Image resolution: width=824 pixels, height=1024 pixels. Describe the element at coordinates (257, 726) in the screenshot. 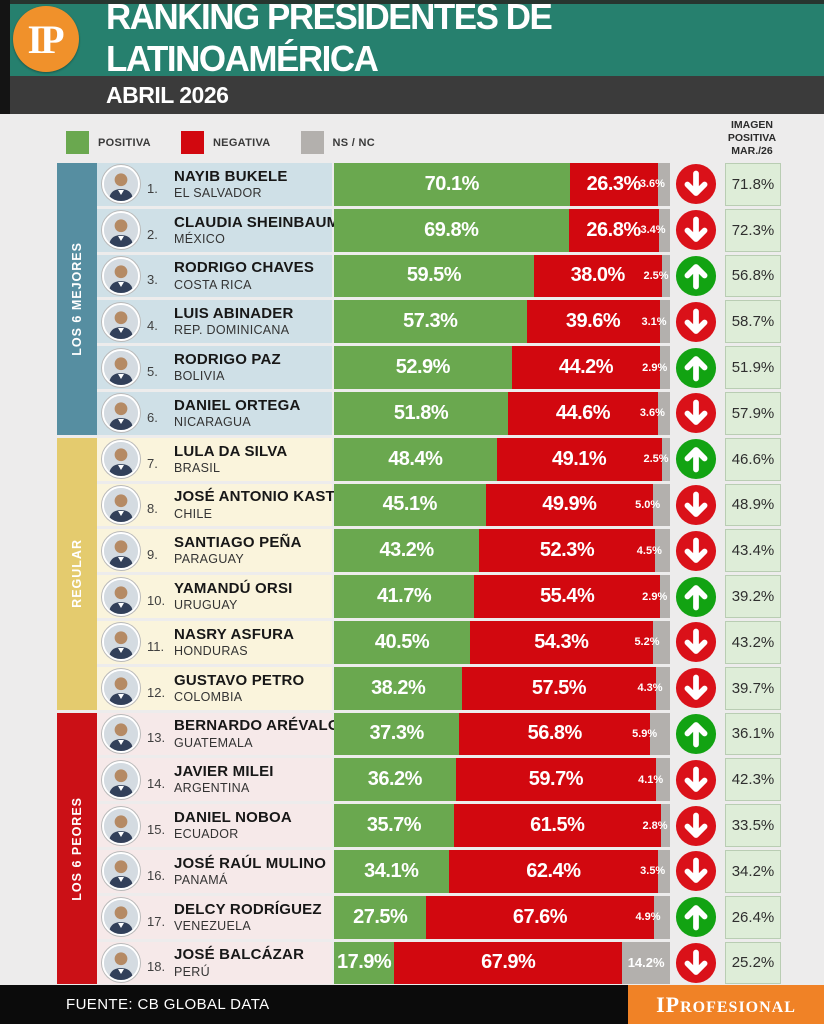

I see `president-name: BERNARDO ARÉVALO` at that location.